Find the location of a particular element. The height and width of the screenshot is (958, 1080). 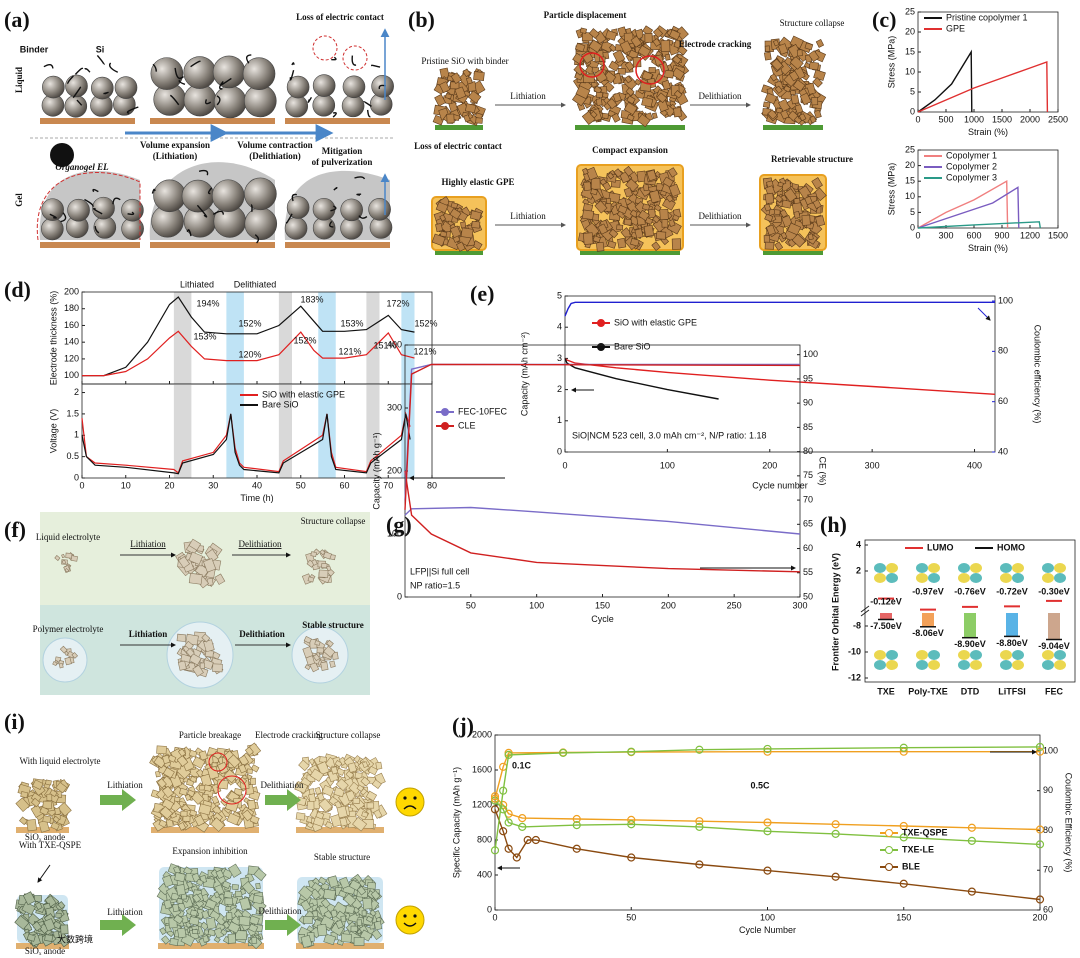

annotation: Volume contraction is located at coordinates (274, 145).